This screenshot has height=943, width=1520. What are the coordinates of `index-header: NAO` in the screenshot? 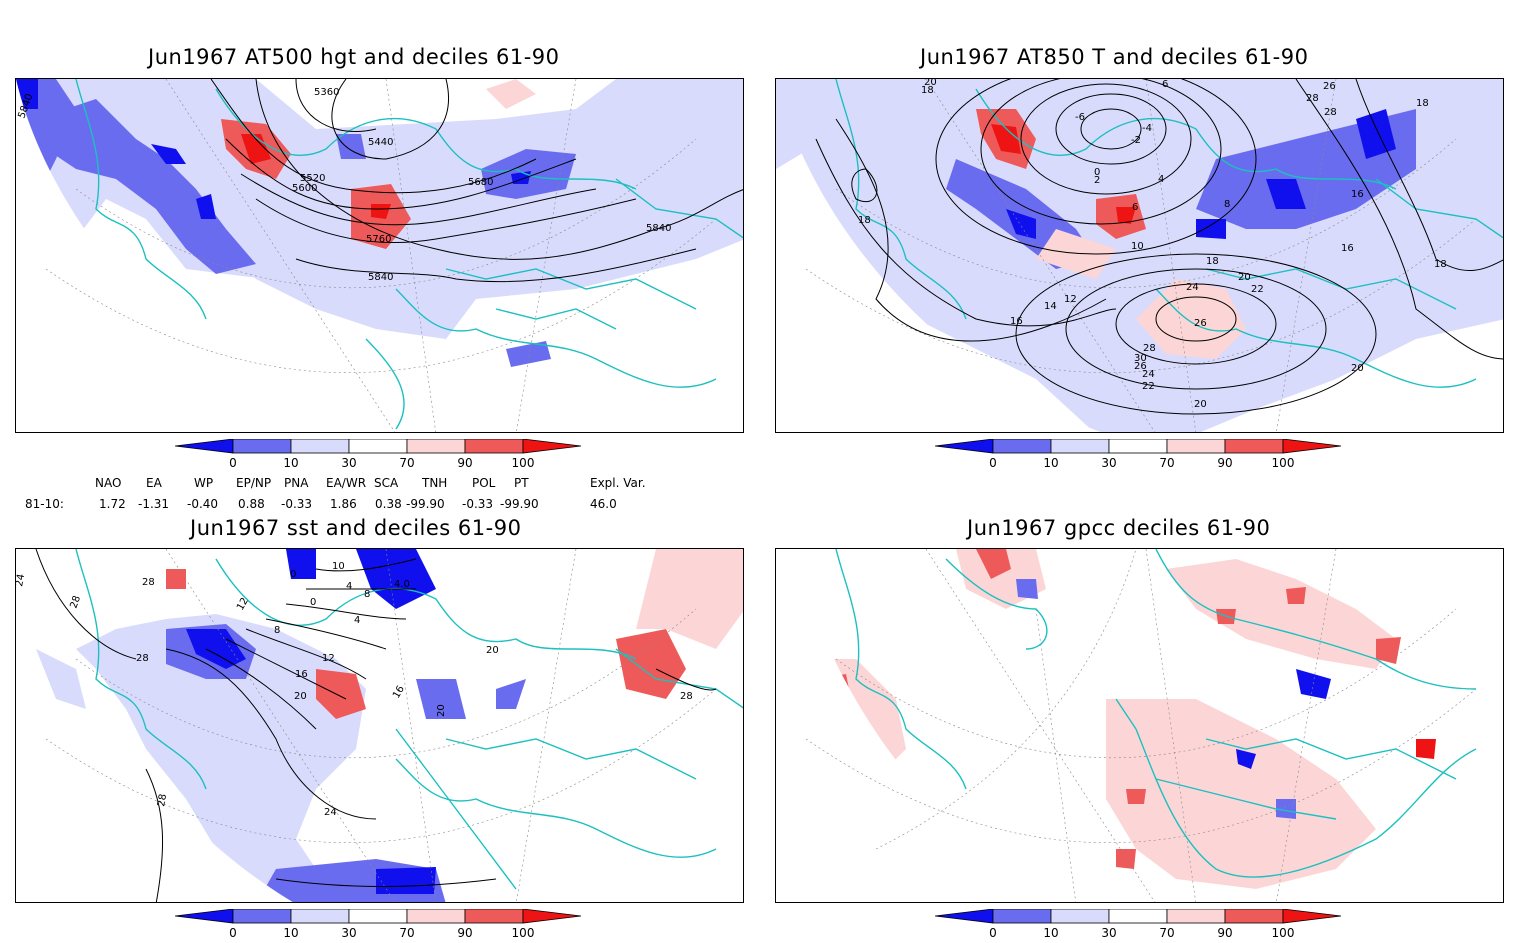 It's located at (108, 483).